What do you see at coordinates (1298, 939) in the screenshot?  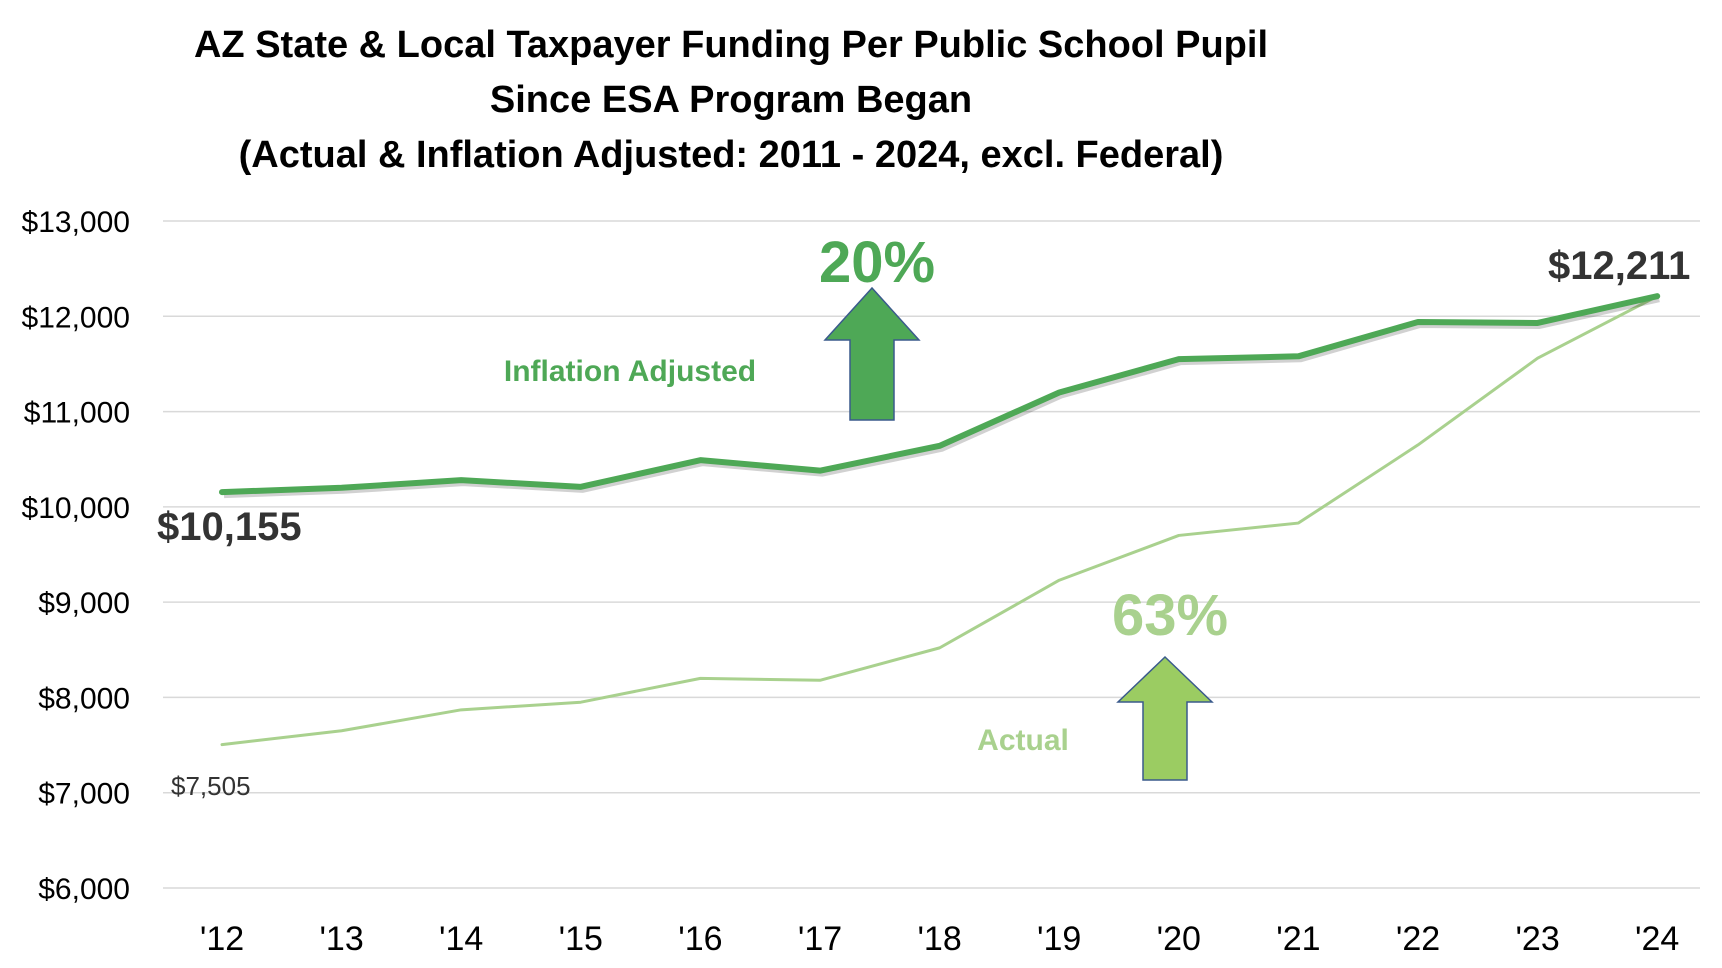 I see `x-tick-label: '21` at bounding box center [1298, 939].